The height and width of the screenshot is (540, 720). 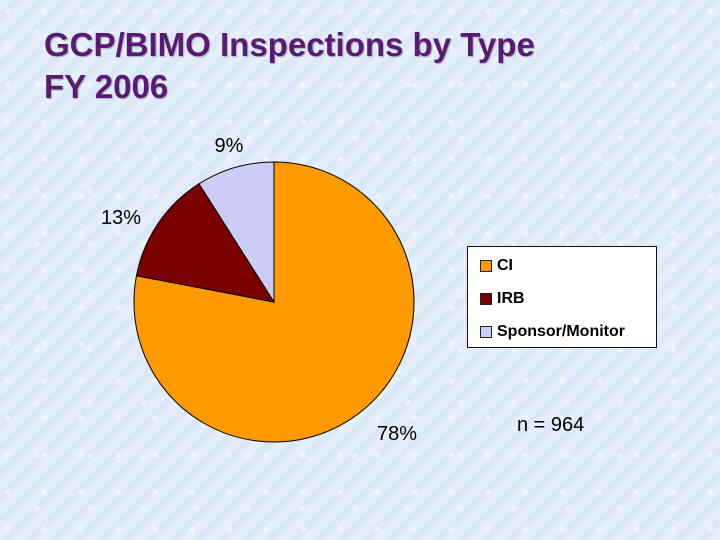 I want to click on pie-slice-sponsor-monitor, so click(x=236, y=232).